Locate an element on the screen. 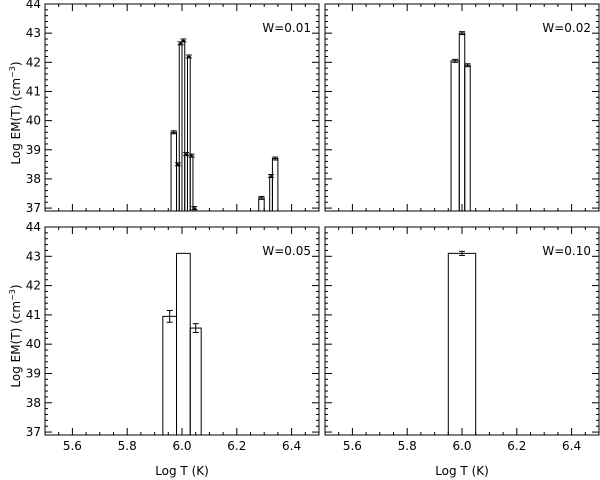 This screenshot has height=480, width=600. y-axis-label-bottom: Log EM(T) (cm−3) is located at coordinates (15, 335).